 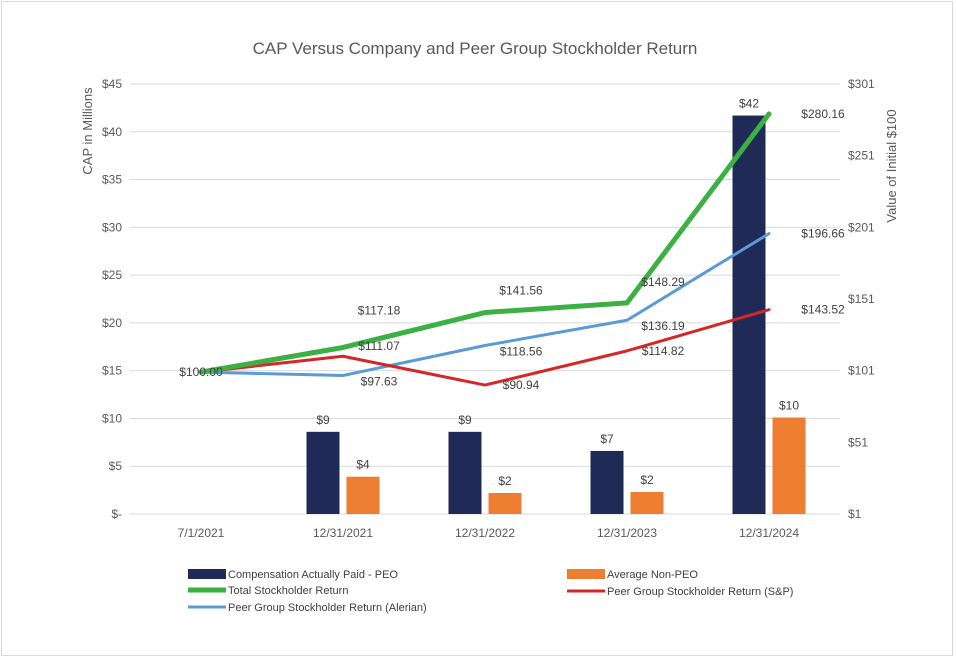 I want to click on line-data-label: $90.94, so click(x=521, y=385).